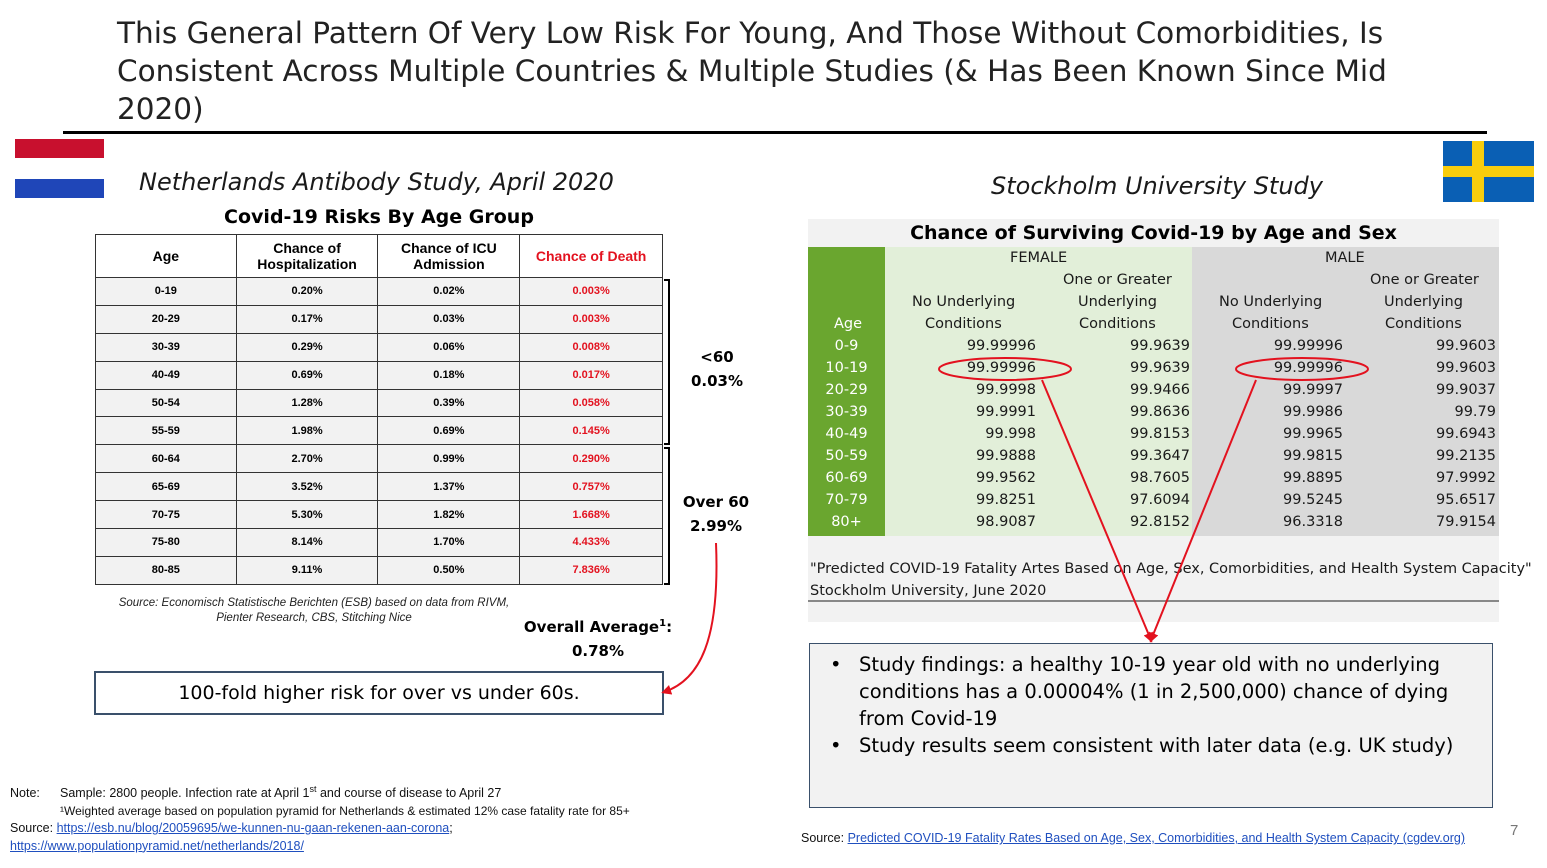 This screenshot has width=1547, height=868. Describe the element at coordinates (591, 570) in the screenshot. I see `death-cell: 7.836%` at that location.